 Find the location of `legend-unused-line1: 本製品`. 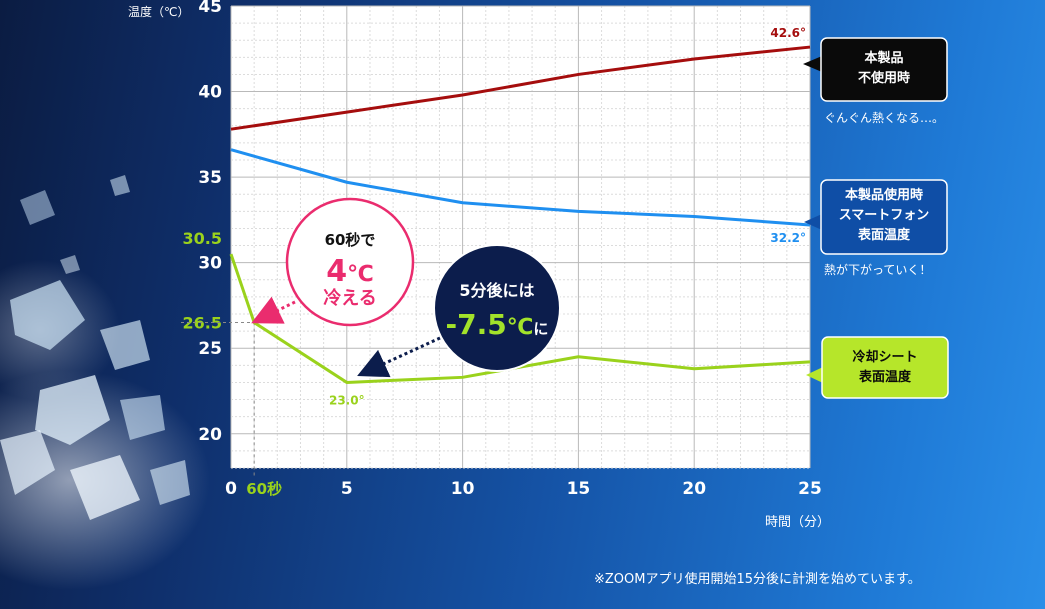

legend-unused-line1: 本製品 is located at coordinates (883, 58).